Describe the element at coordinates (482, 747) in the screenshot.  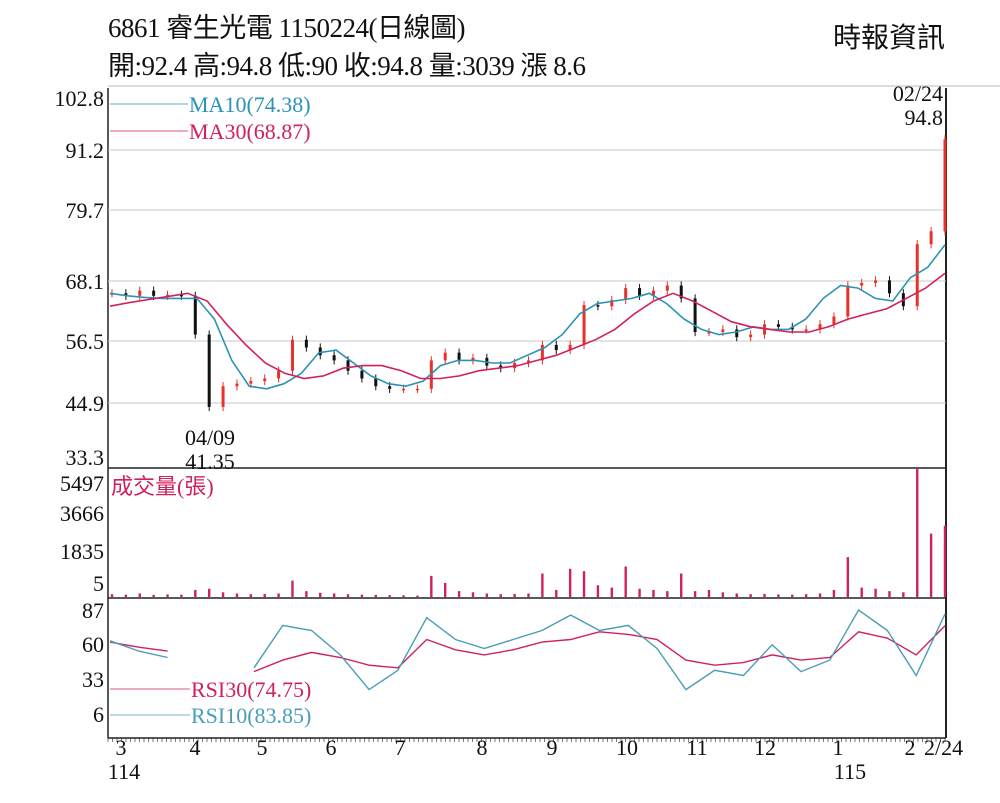
I see `month-label: 8` at that location.